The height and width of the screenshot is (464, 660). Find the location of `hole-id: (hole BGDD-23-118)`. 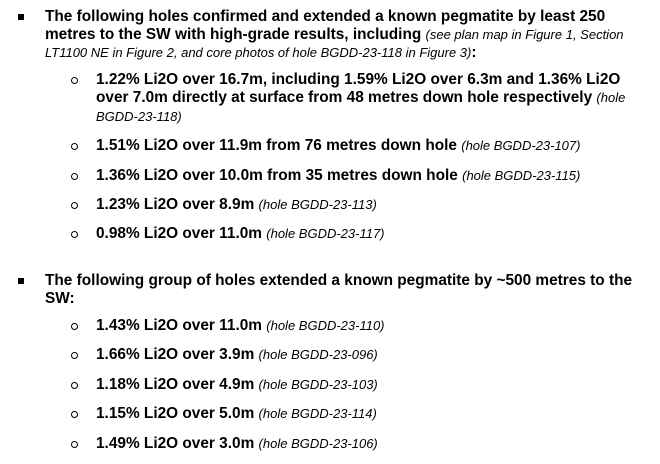

hole-id: (hole BGDD-23-118) is located at coordinates (361, 107).